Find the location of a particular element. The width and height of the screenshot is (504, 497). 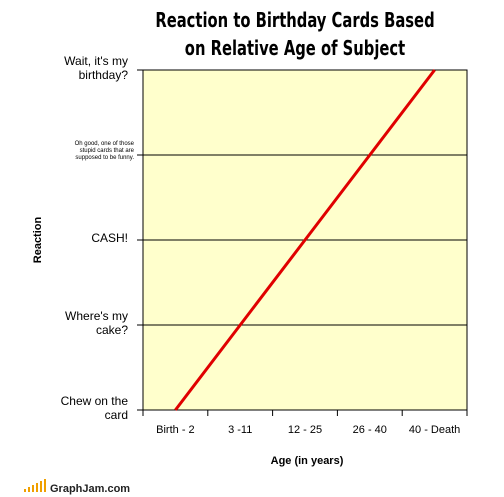

x-tick-label: 12 - 25 is located at coordinates (305, 430).